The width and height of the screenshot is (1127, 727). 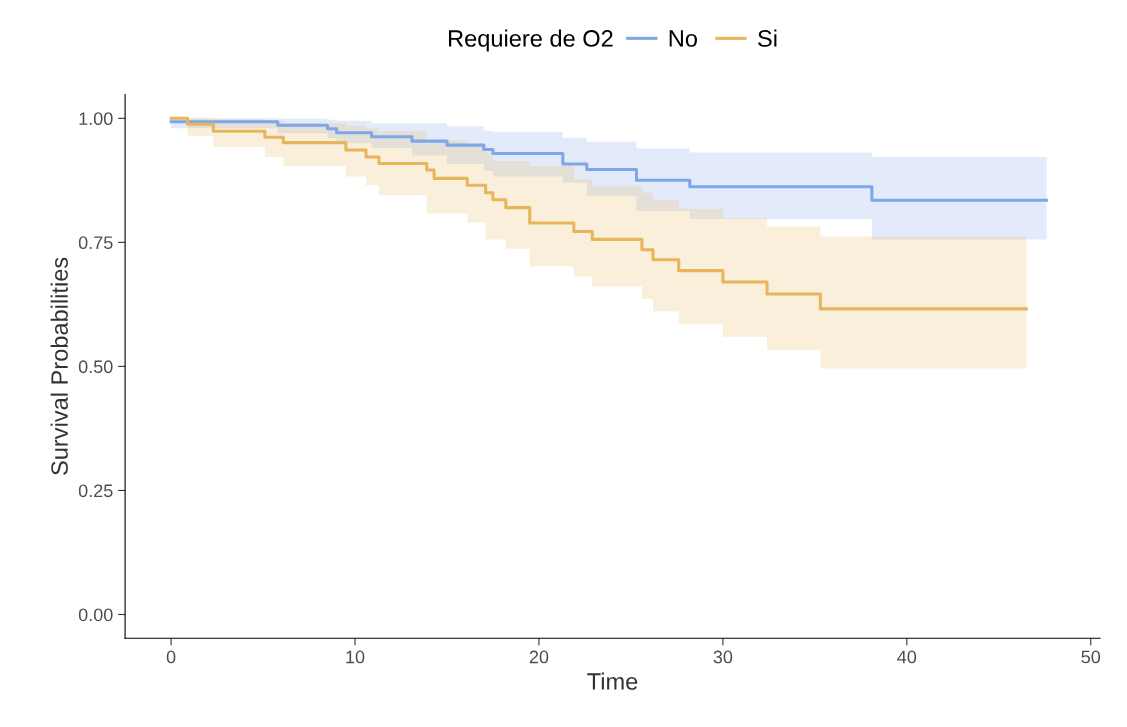 I want to click on legend-label: Si, so click(x=767, y=38).